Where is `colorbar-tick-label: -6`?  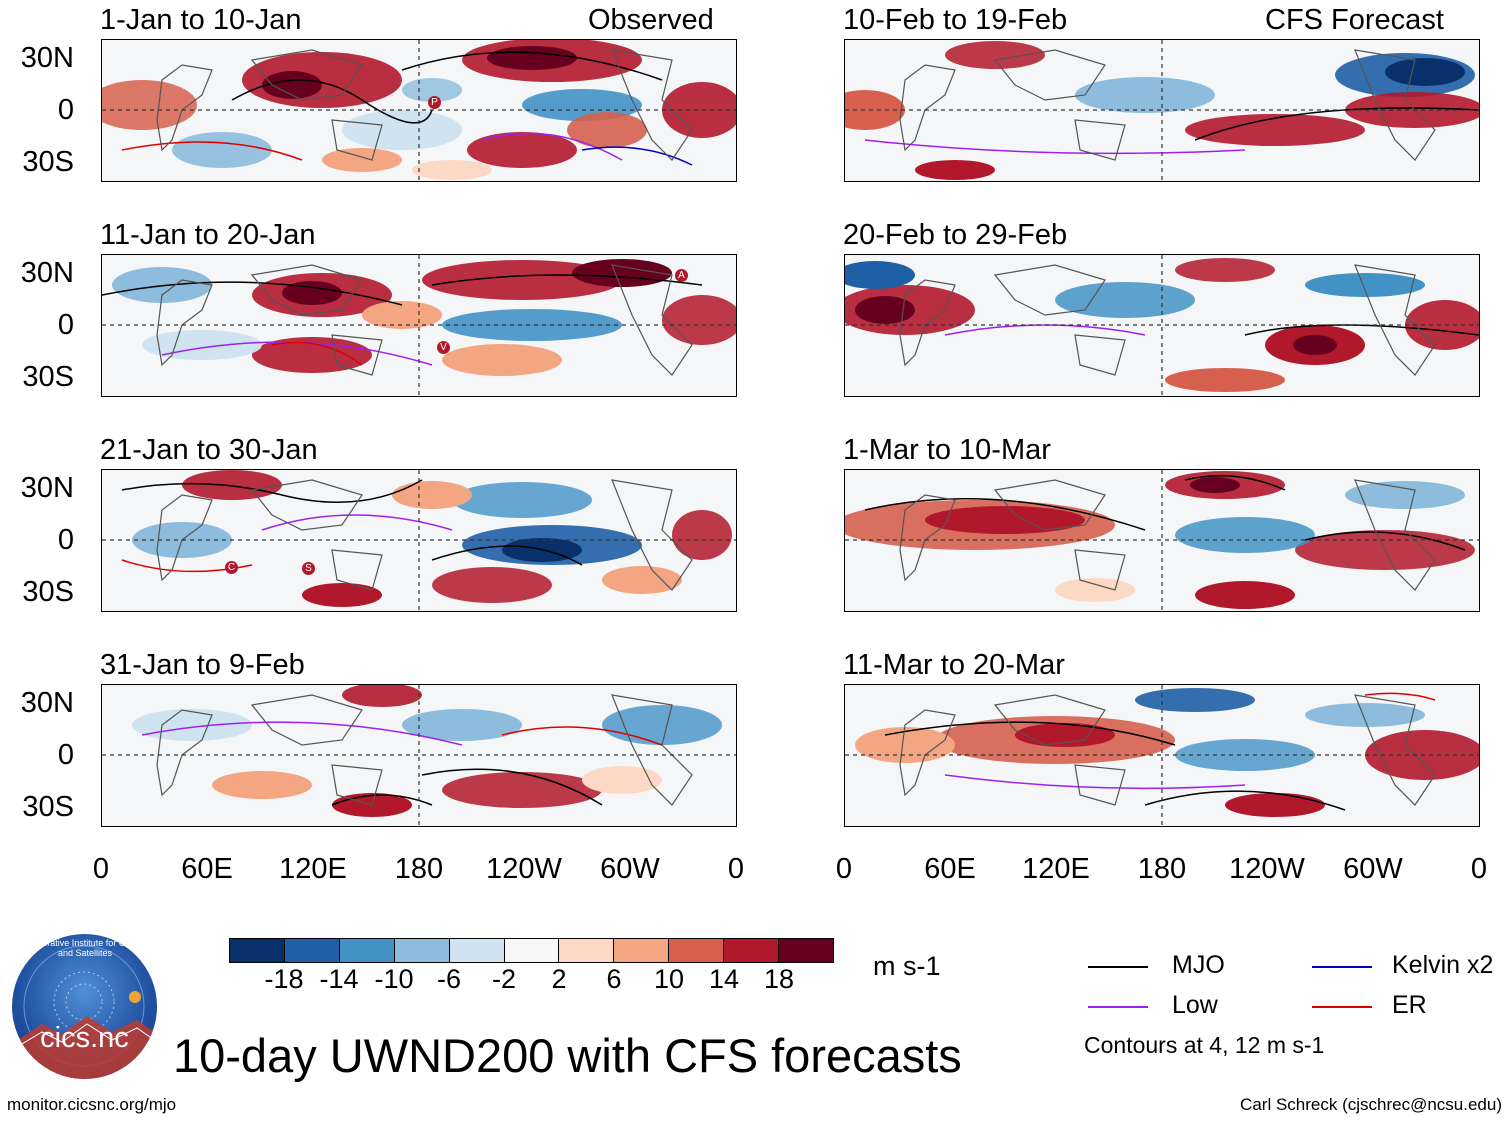 colorbar-tick-label: -6 is located at coordinates (449, 979).